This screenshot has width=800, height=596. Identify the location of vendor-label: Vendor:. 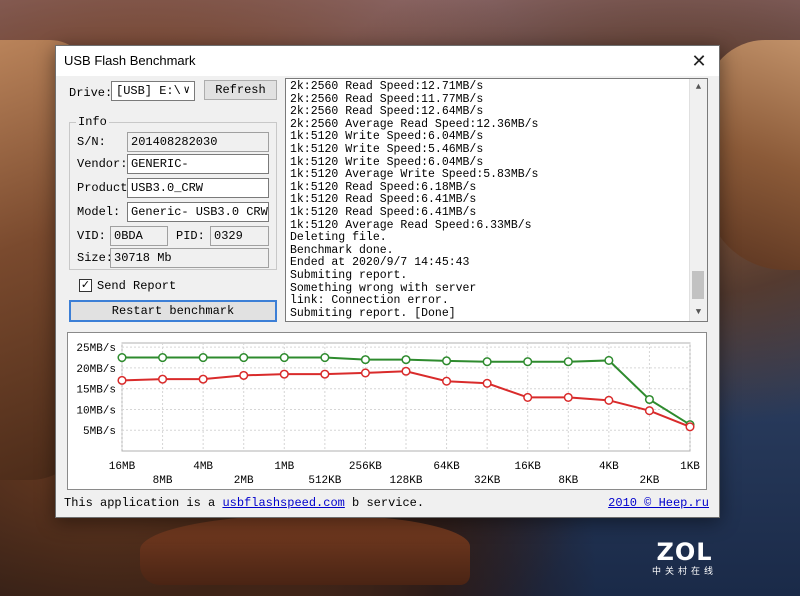
(102, 164).